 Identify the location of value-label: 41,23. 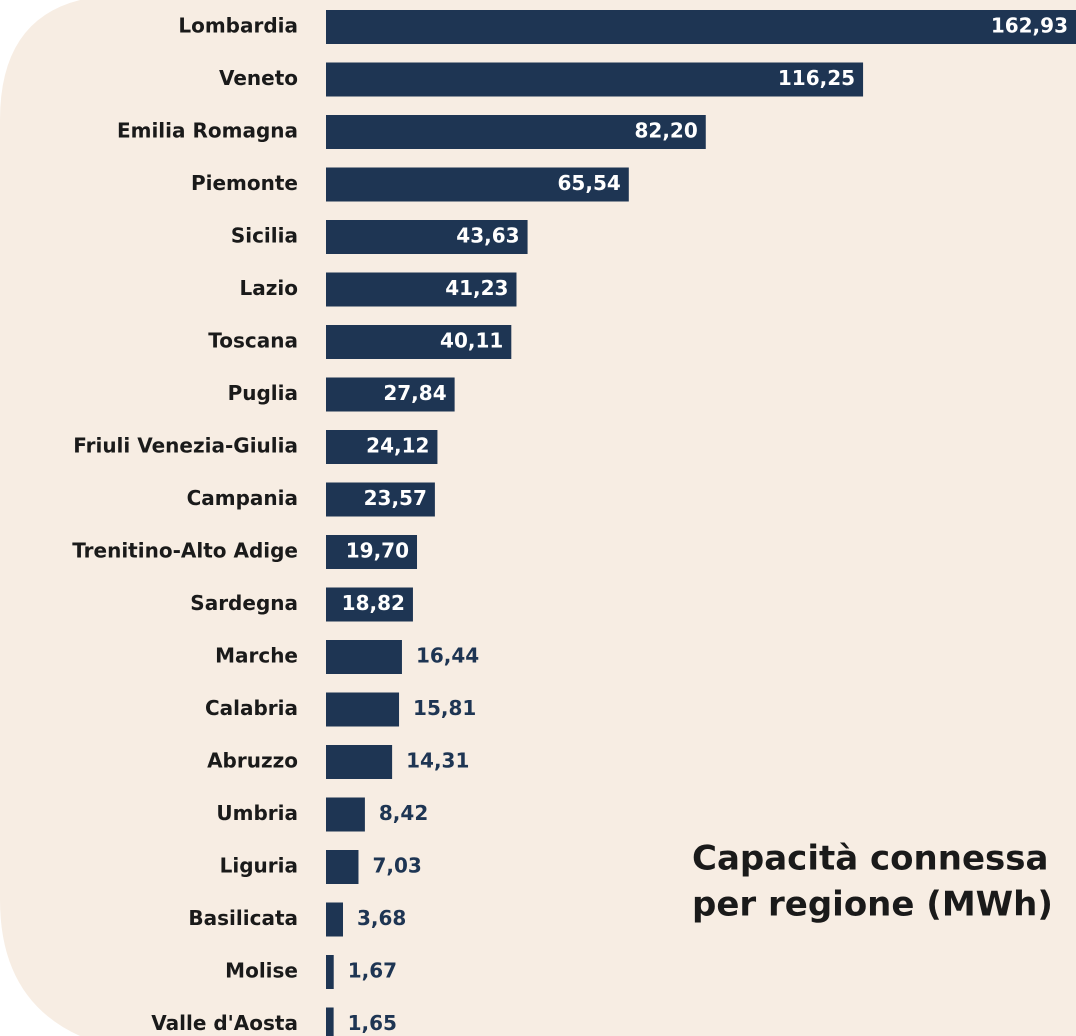
(476, 288).